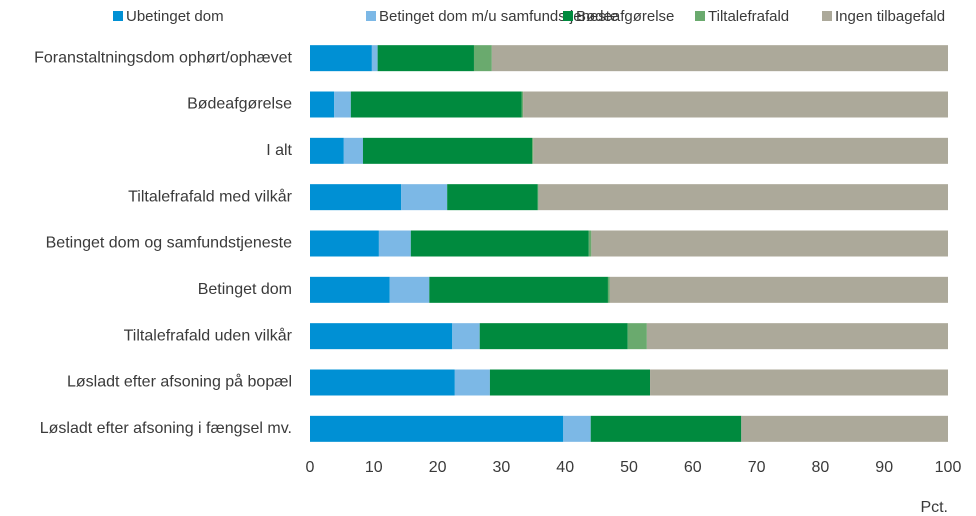 Image resolution: width=976 pixels, height=516 pixels. I want to click on y-tick-label: Løsladt efter afsoning på bopæl, so click(179, 382).